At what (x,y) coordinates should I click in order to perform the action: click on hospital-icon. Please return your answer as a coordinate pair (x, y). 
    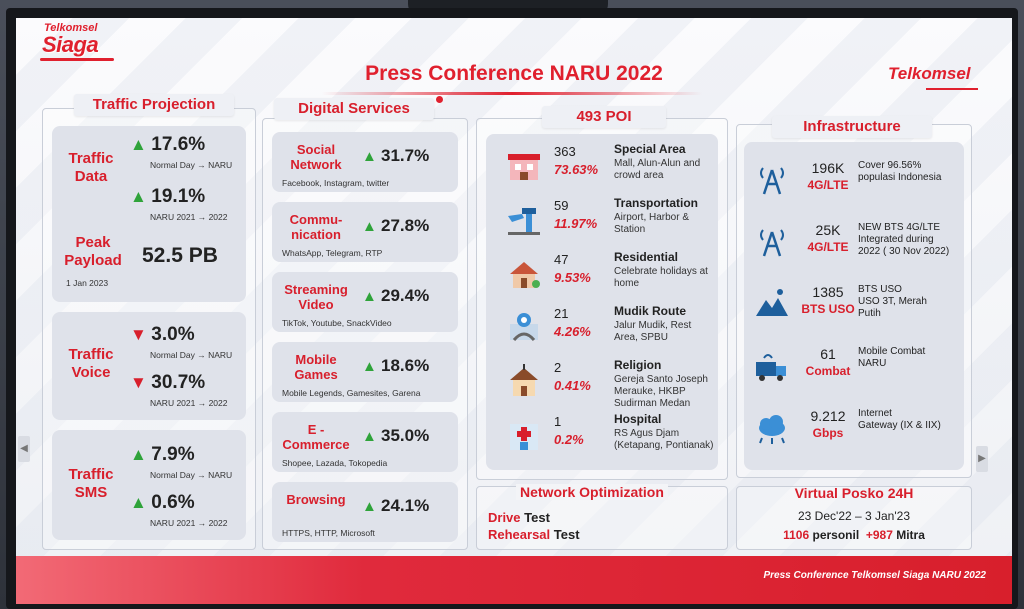
    Looking at the image, I should click on (524, 436).